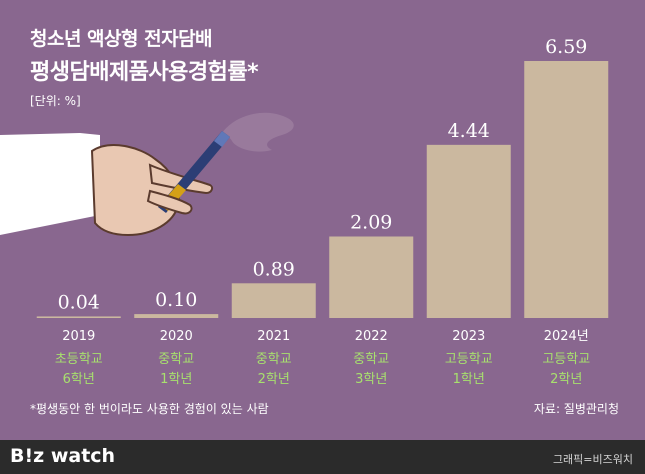  What do you see at coordinates (371, 379) in the screenshot?
I see `grade-label: 3학년` at bounding box center [371, 379].